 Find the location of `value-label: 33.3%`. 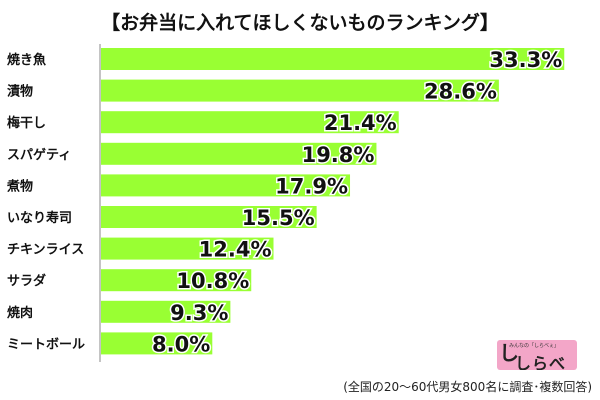

value-label: 33.3% is located at coordinates (525, 60).